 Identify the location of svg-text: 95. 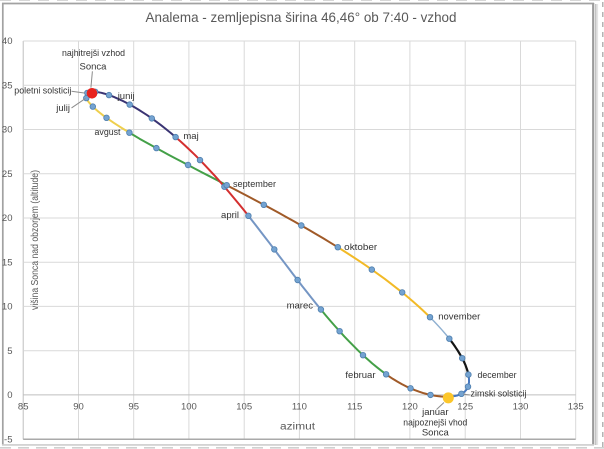
(133, 406).